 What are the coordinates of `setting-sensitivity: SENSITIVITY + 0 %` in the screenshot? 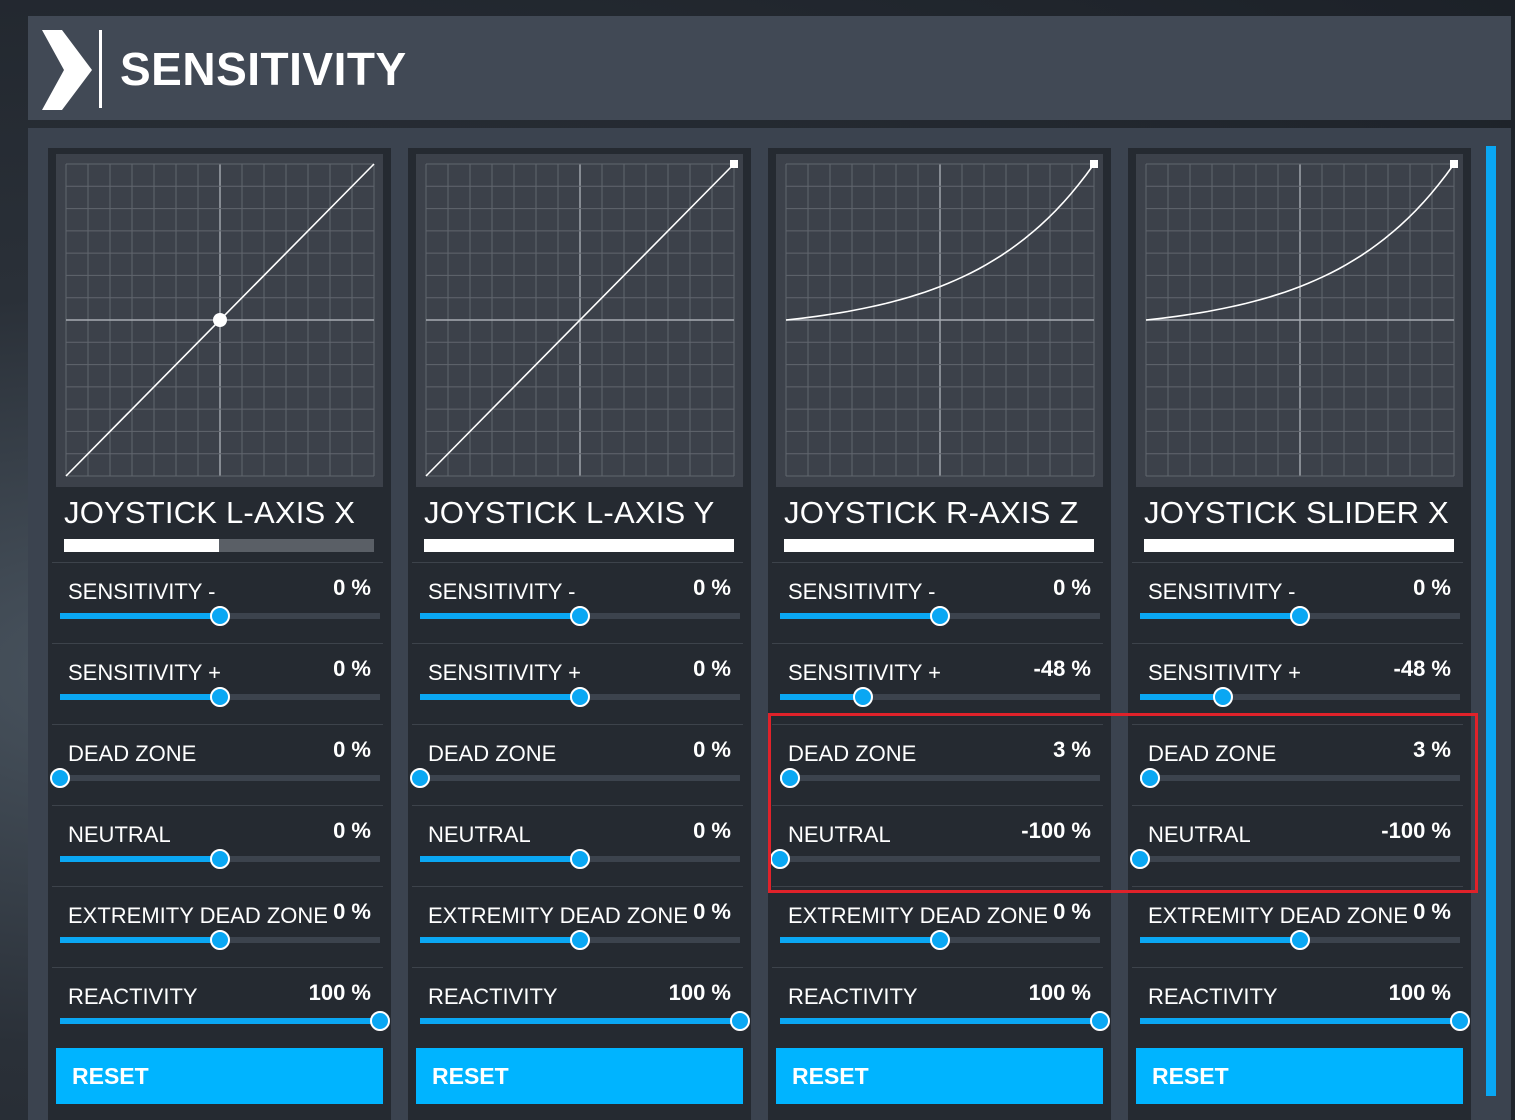 It's located at (217, 683).